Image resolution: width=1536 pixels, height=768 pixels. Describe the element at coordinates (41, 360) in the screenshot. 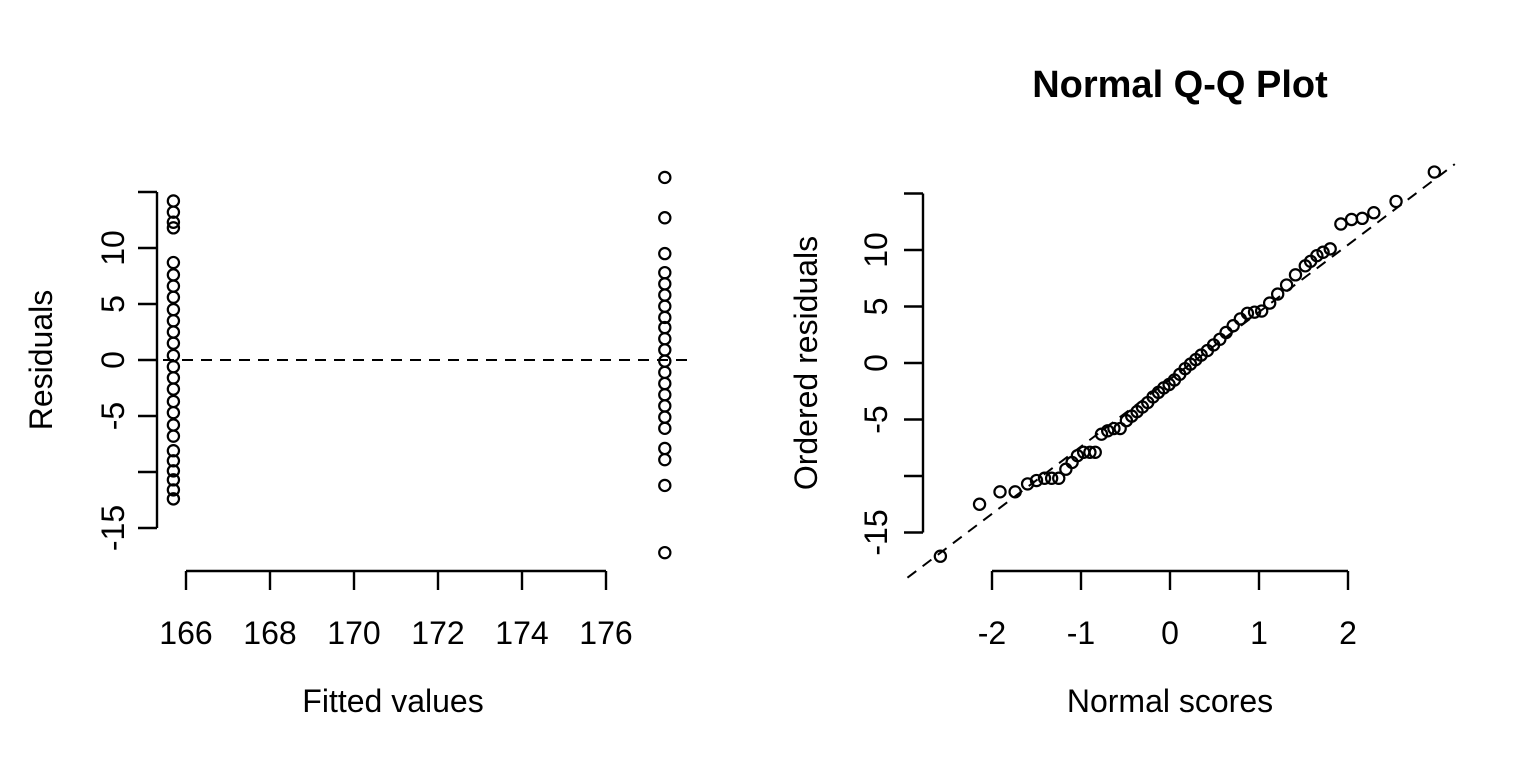

I see `residuals-vs-fitted-y-axis-title: Residuals` at that location.